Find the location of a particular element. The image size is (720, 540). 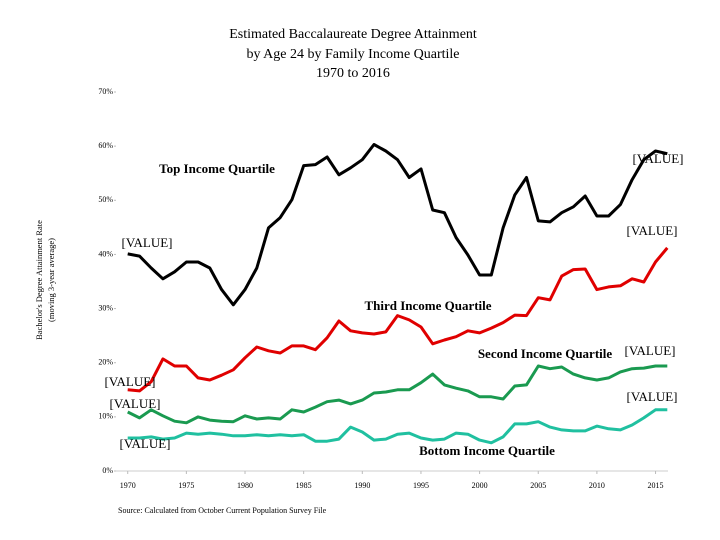

x-tick-label: 1975 is located at coordinates (186, 485).